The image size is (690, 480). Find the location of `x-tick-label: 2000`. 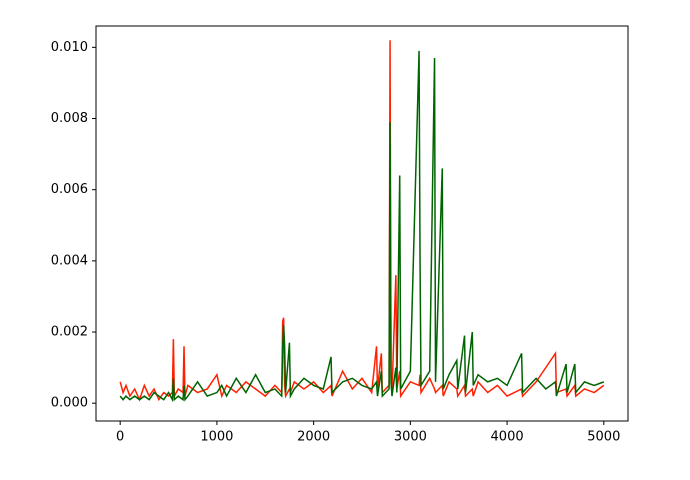

x-tick-label: 2000 is located at coordinates (313, 437).